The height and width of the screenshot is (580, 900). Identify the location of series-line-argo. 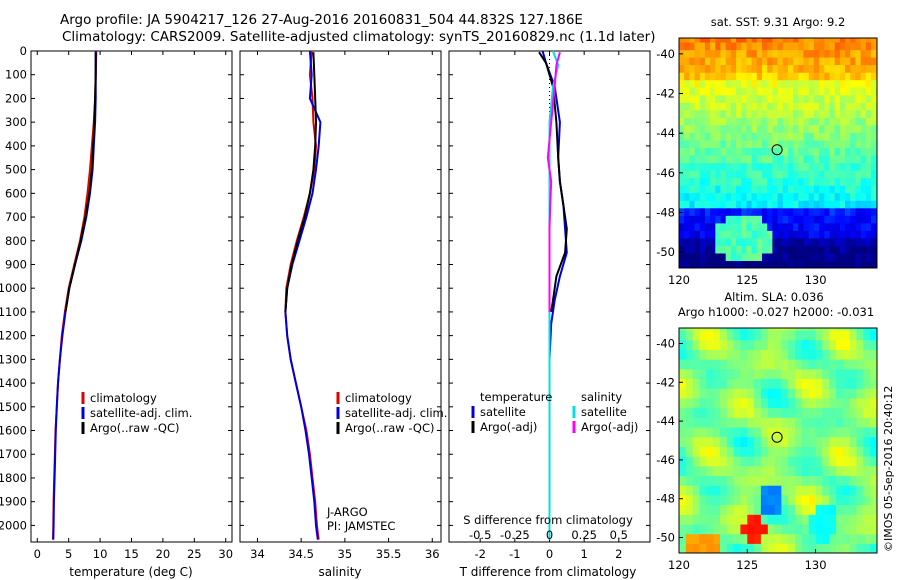
(553, 182).